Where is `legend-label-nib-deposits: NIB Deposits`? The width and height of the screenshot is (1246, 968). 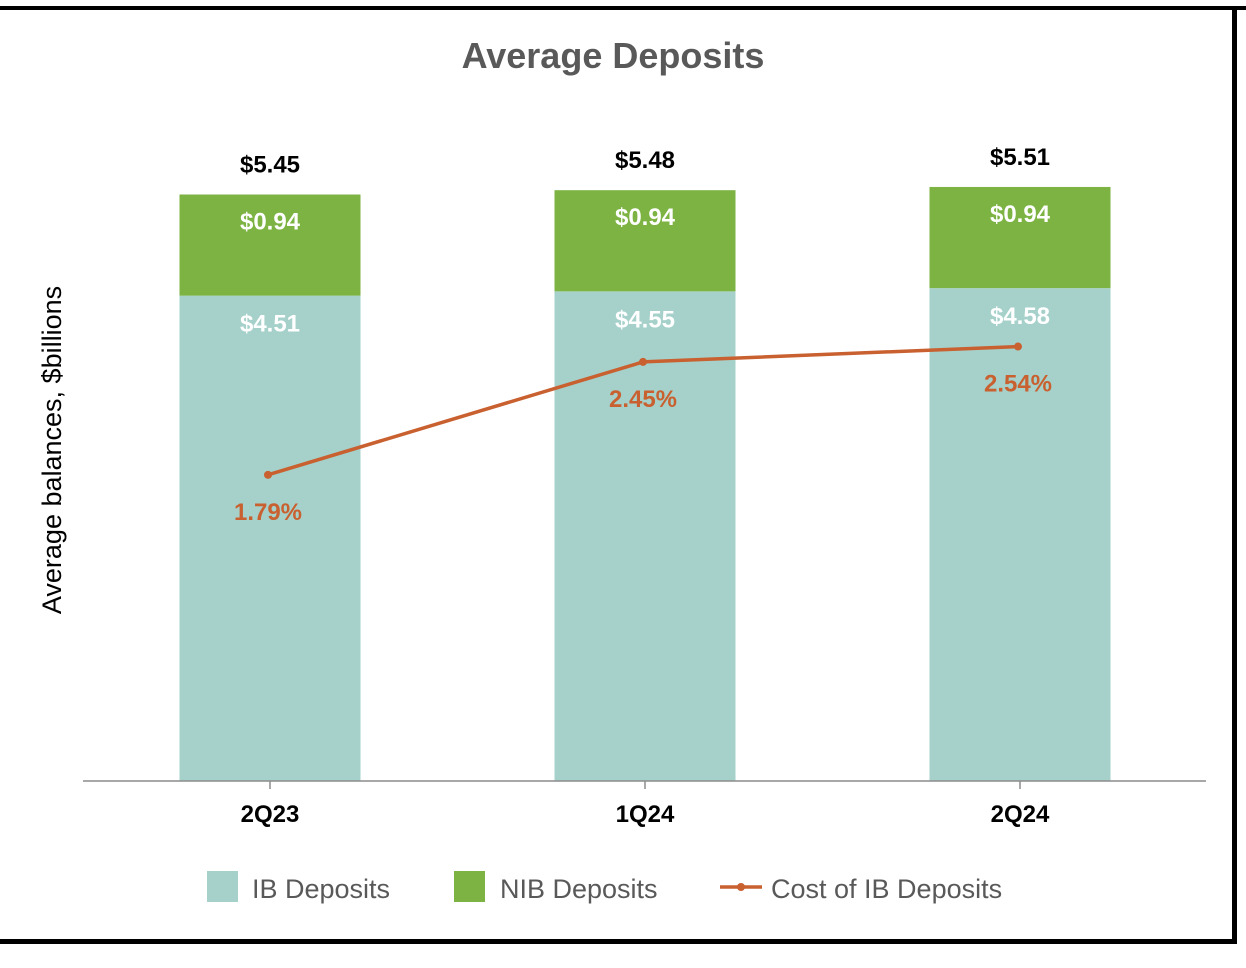
legend-label-nib-deposits: NIB Deposits is located at coordinates (579, 889).